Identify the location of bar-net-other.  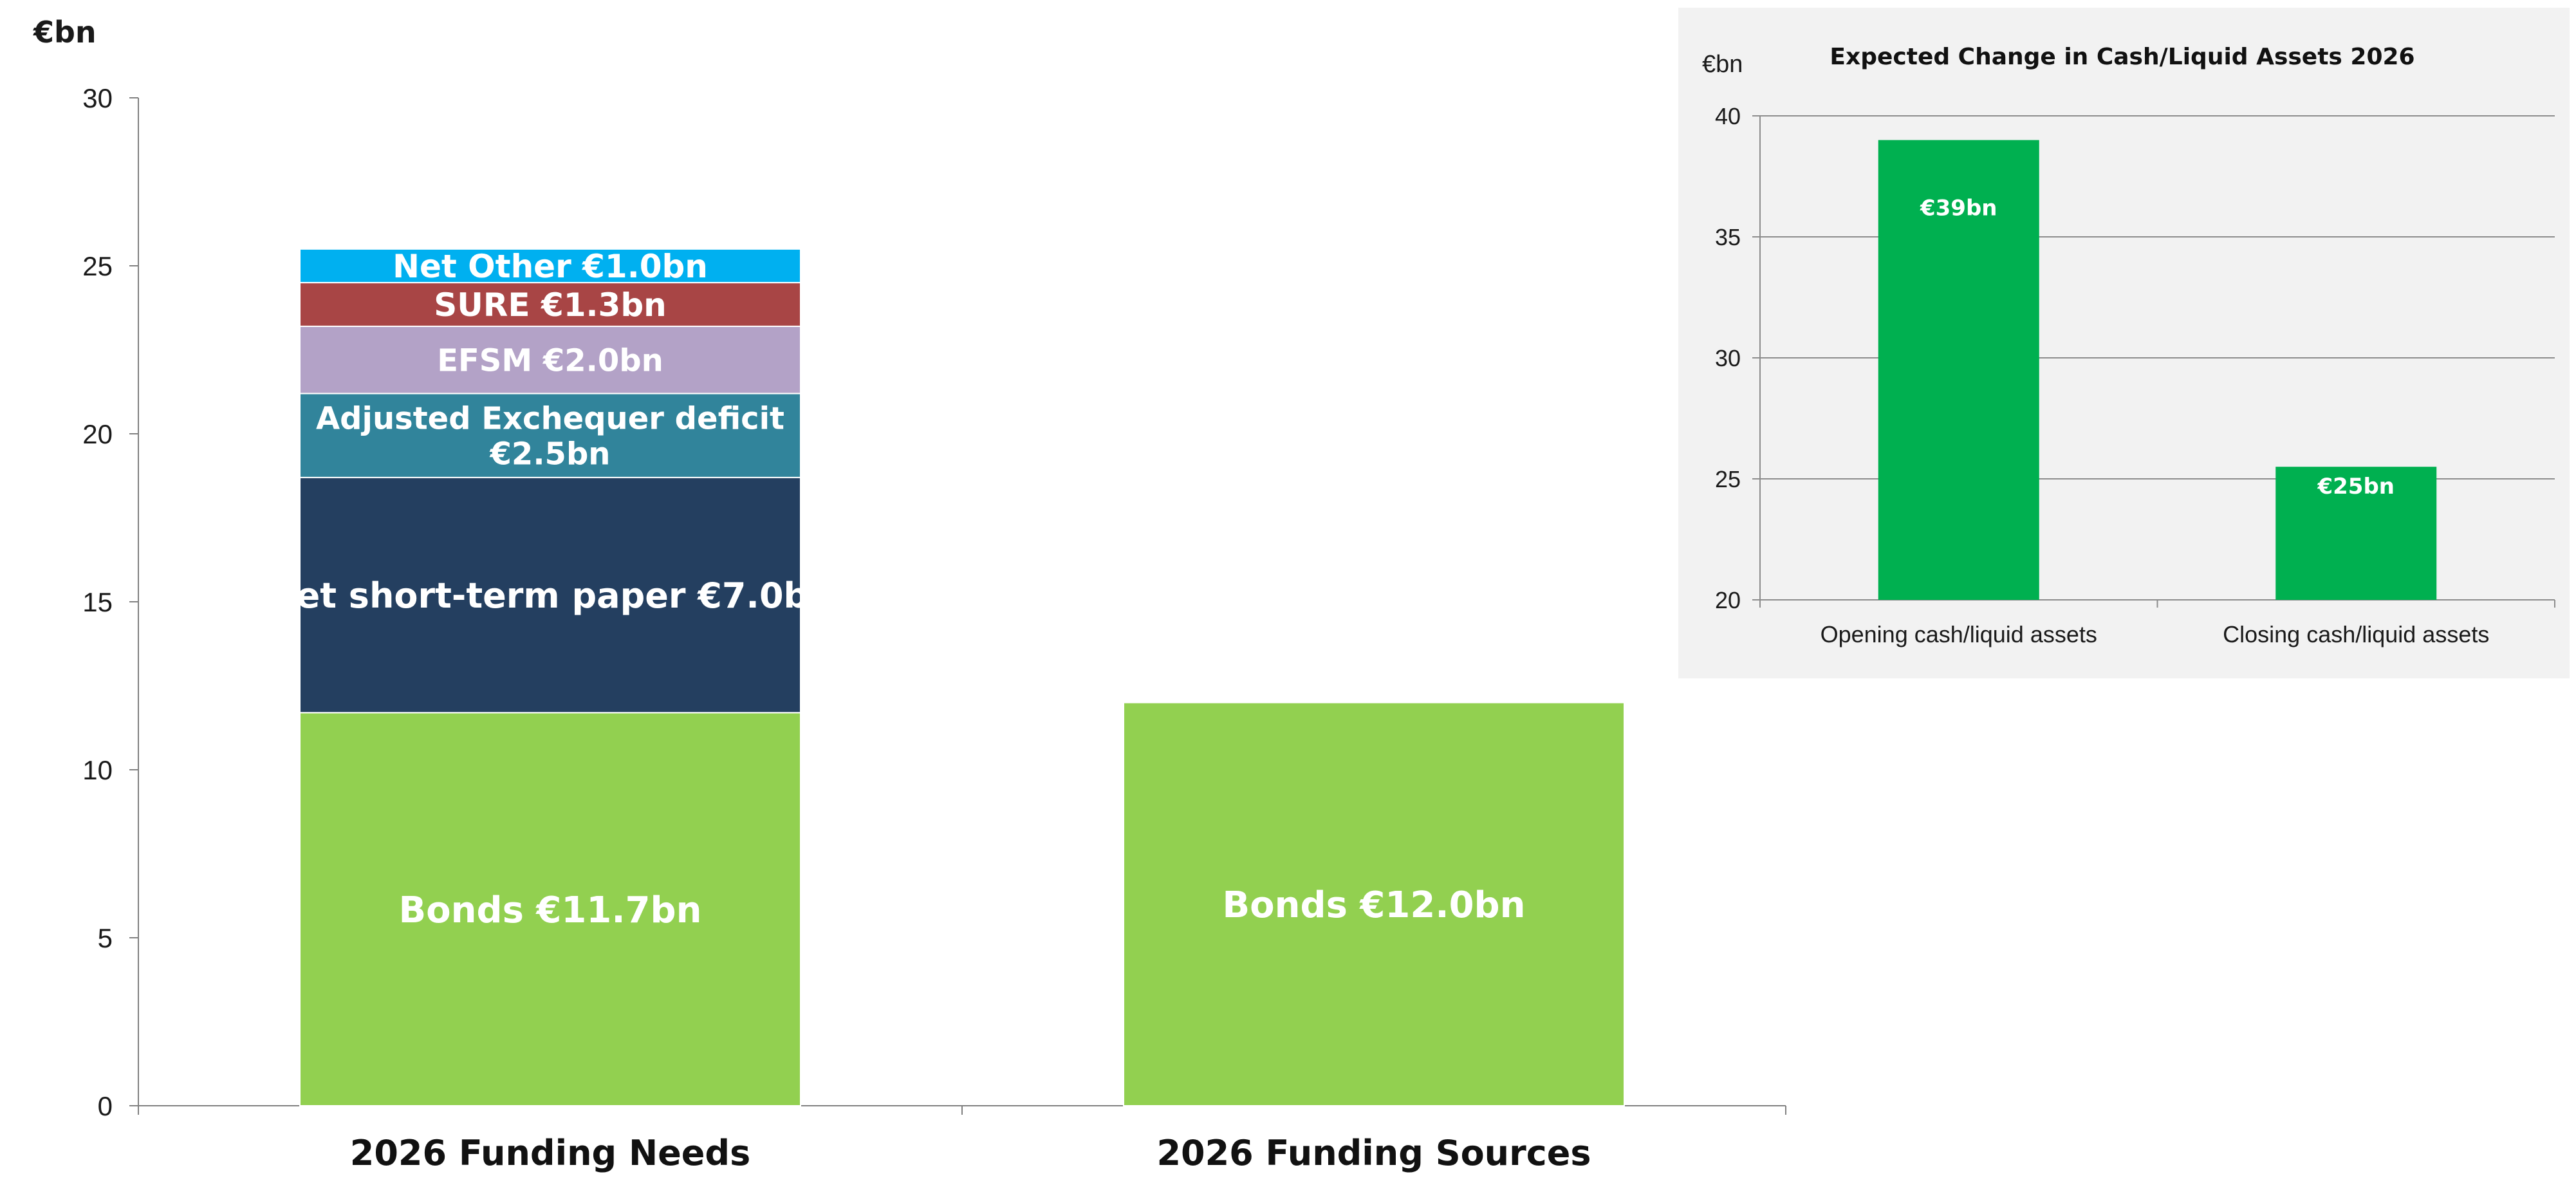
(550, 266).